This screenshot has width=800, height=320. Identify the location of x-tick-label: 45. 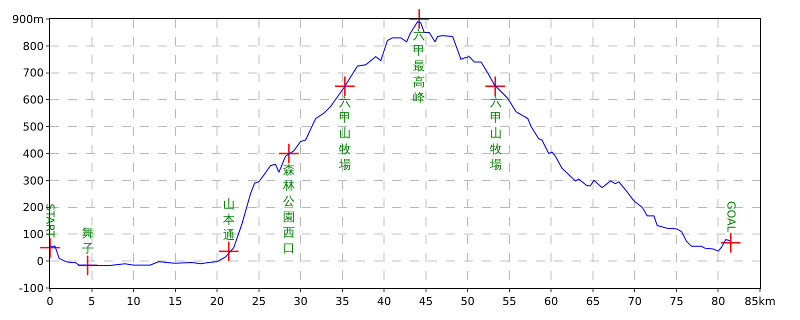
(425, 301).